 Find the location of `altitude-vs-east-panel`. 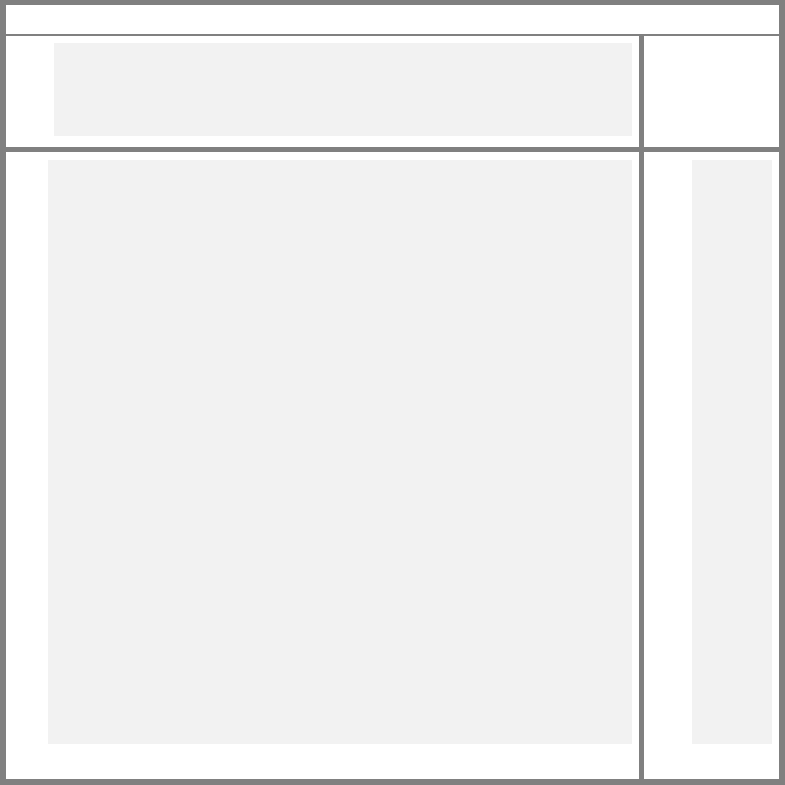

altitude-vs-east-panel is located at coordinates (322, 91).